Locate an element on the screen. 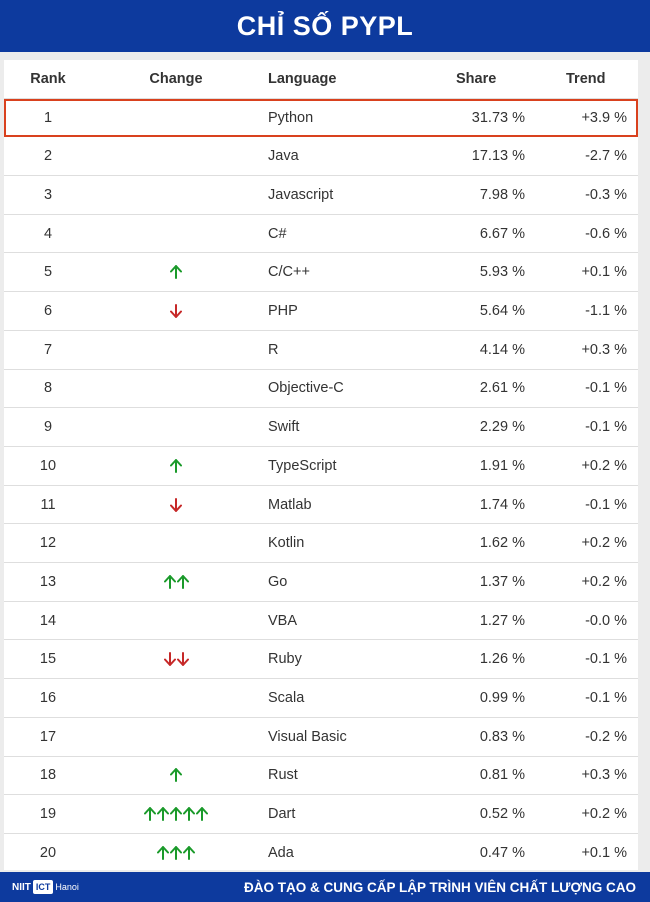 The image size is (650, 902). table-row: 15 Ruby 1.26 % -0.1 % is located at coordinates (321, 660).